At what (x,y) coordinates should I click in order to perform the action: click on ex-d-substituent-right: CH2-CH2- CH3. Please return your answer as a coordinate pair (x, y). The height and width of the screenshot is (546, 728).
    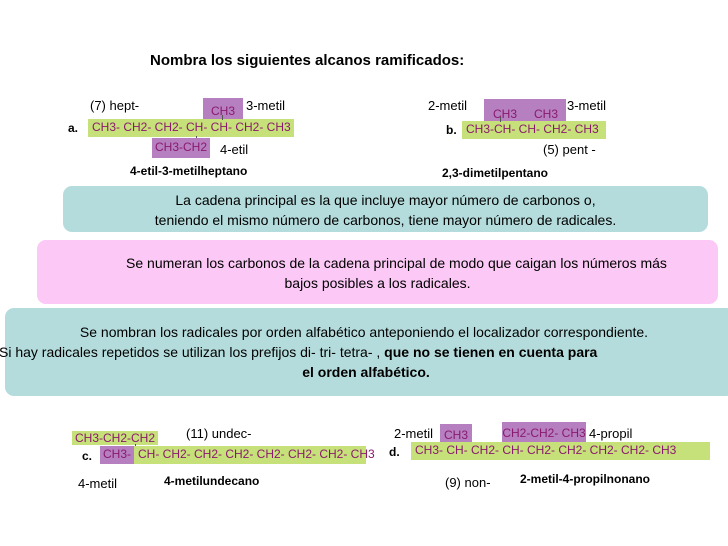
    Looking at the image, I should click on (544, 433).